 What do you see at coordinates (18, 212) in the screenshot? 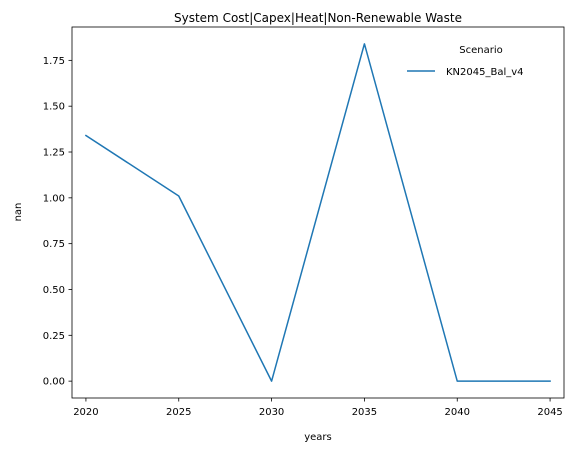
I see `y-axis-label: nan` at bounding box center [18, 212].